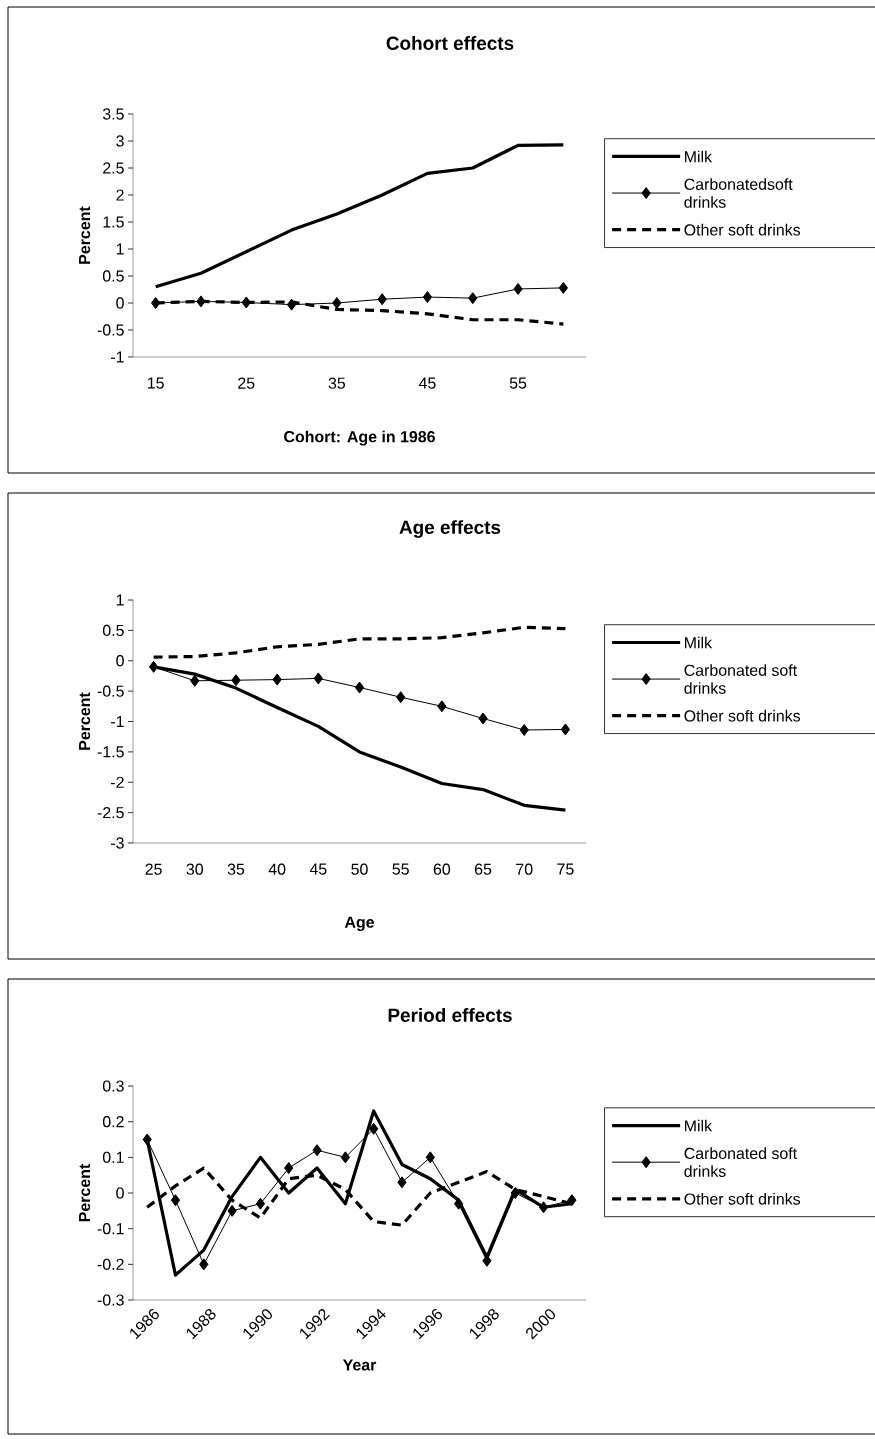  Describe the element at coordinates (524, 869) in the screenshot. I see `x-tick-label: 70` at that location.